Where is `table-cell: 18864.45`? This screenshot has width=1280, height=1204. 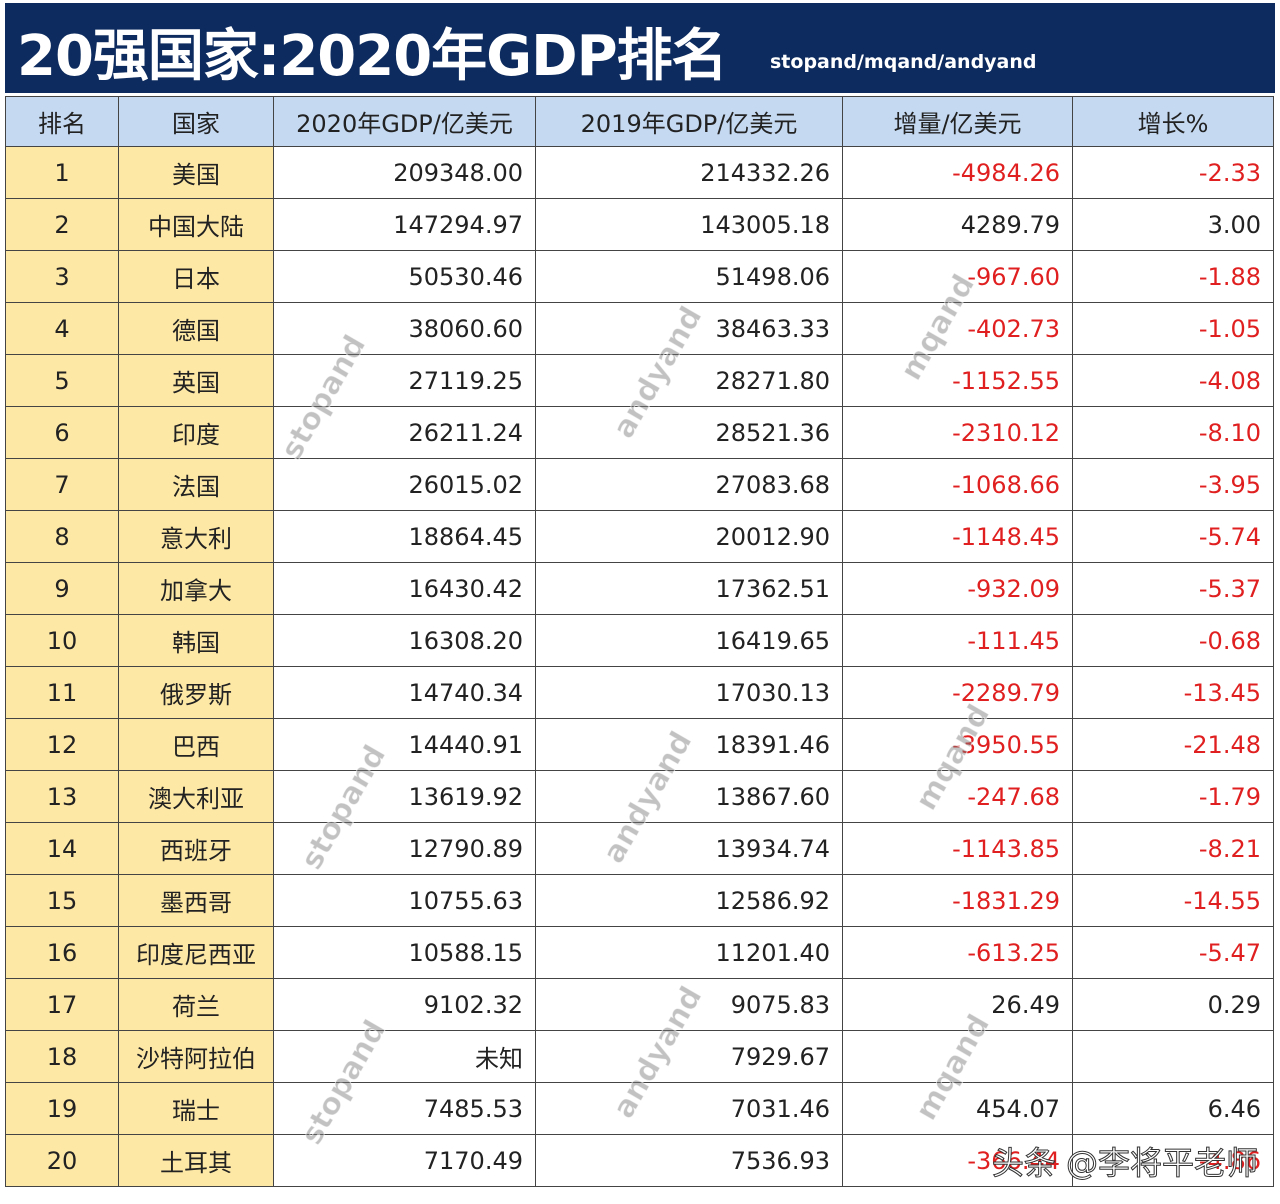 table-cell: 18864.45 is located at coordinates (404, 536).